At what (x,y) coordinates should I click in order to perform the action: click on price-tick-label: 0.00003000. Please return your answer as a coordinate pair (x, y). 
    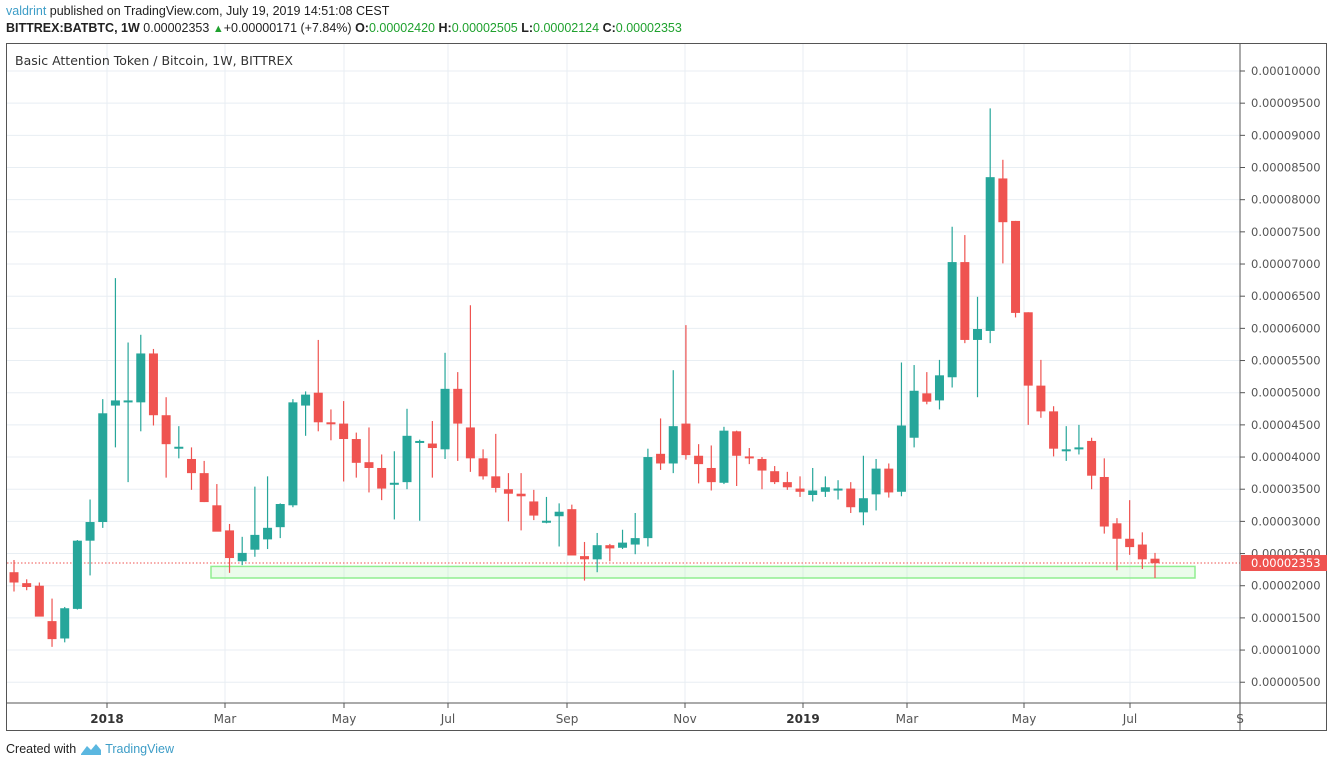
    Looking at the image, I should click on (1286, 521).